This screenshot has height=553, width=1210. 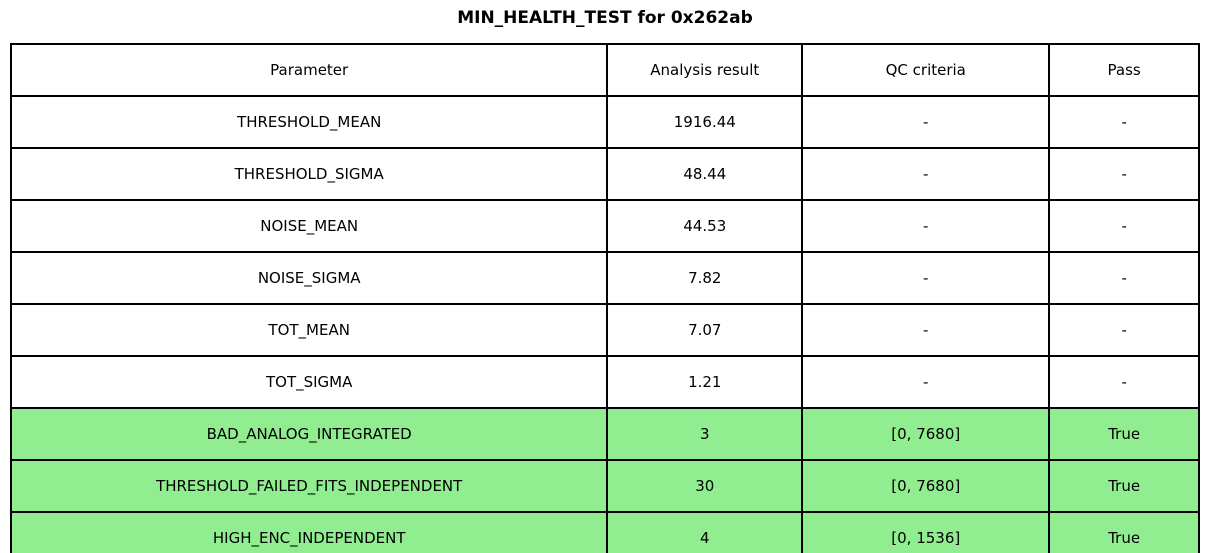 I want to click on column-header-pass: Pass, so click(x=1124, y=70).